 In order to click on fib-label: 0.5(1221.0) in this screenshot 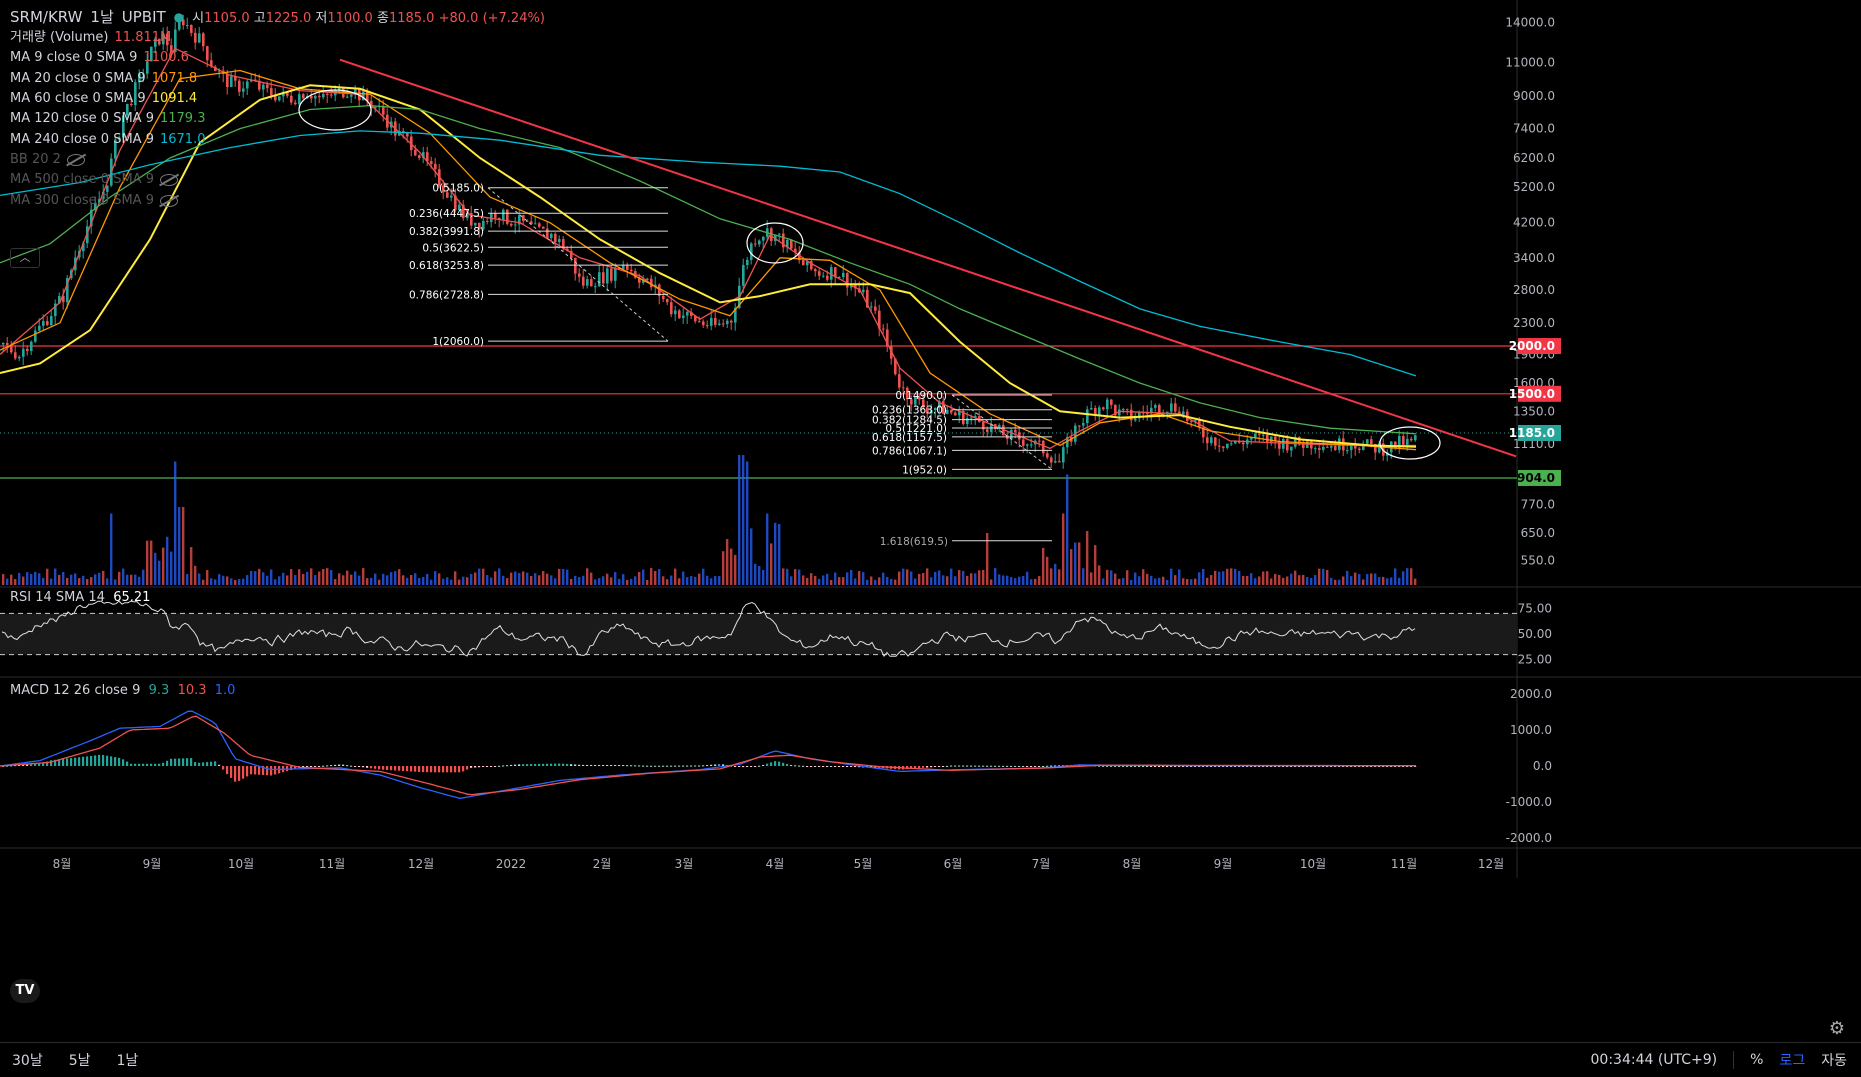, I will do `click(916, 429)`.